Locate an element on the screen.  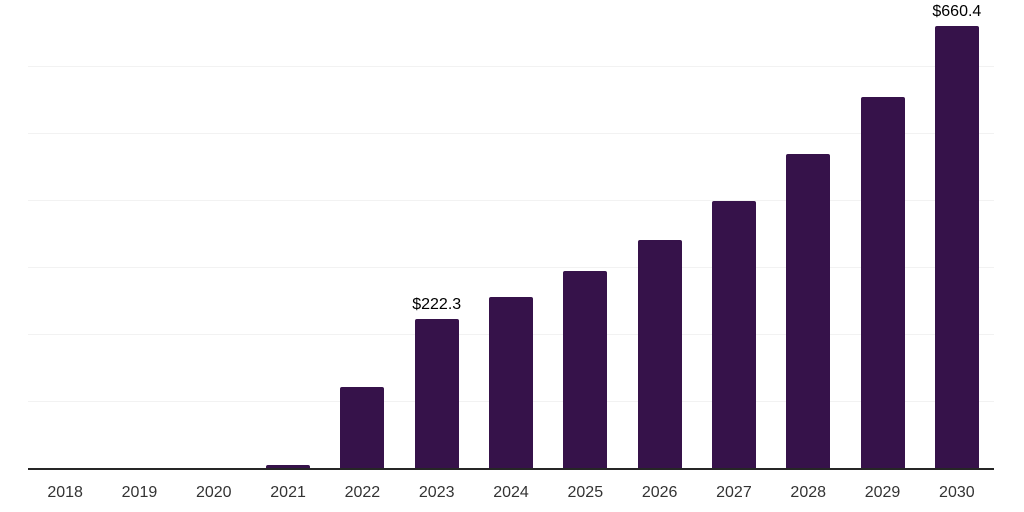
x-tick-label: 2018 is located at coordinates (65, 492).